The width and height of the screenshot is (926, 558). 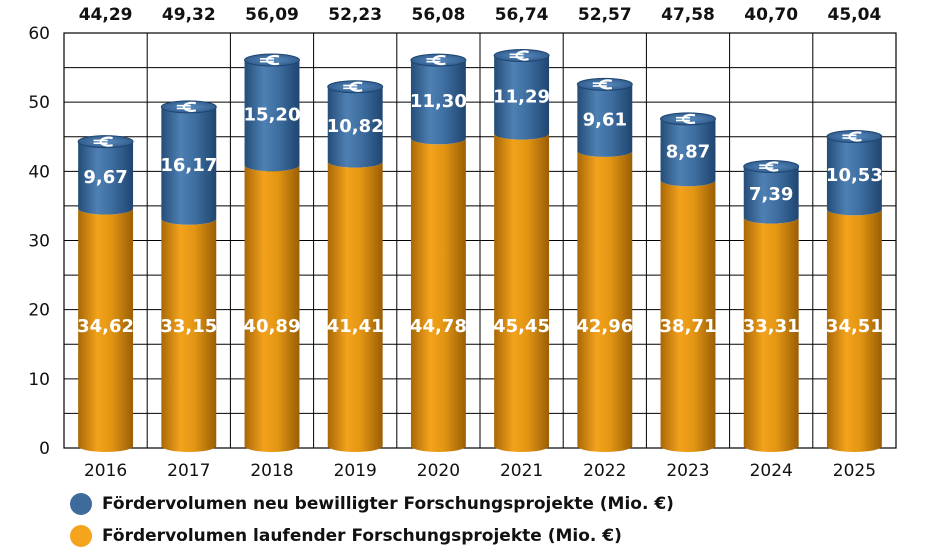 I want to click on label-running: 34,51, so click(x=854, y=326).